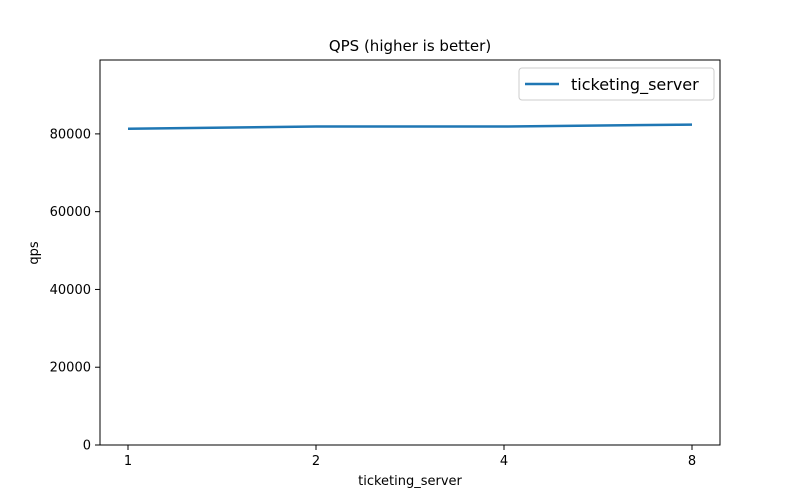  I want to click on x-axis: 1 2 4 8, so click(410, 457).